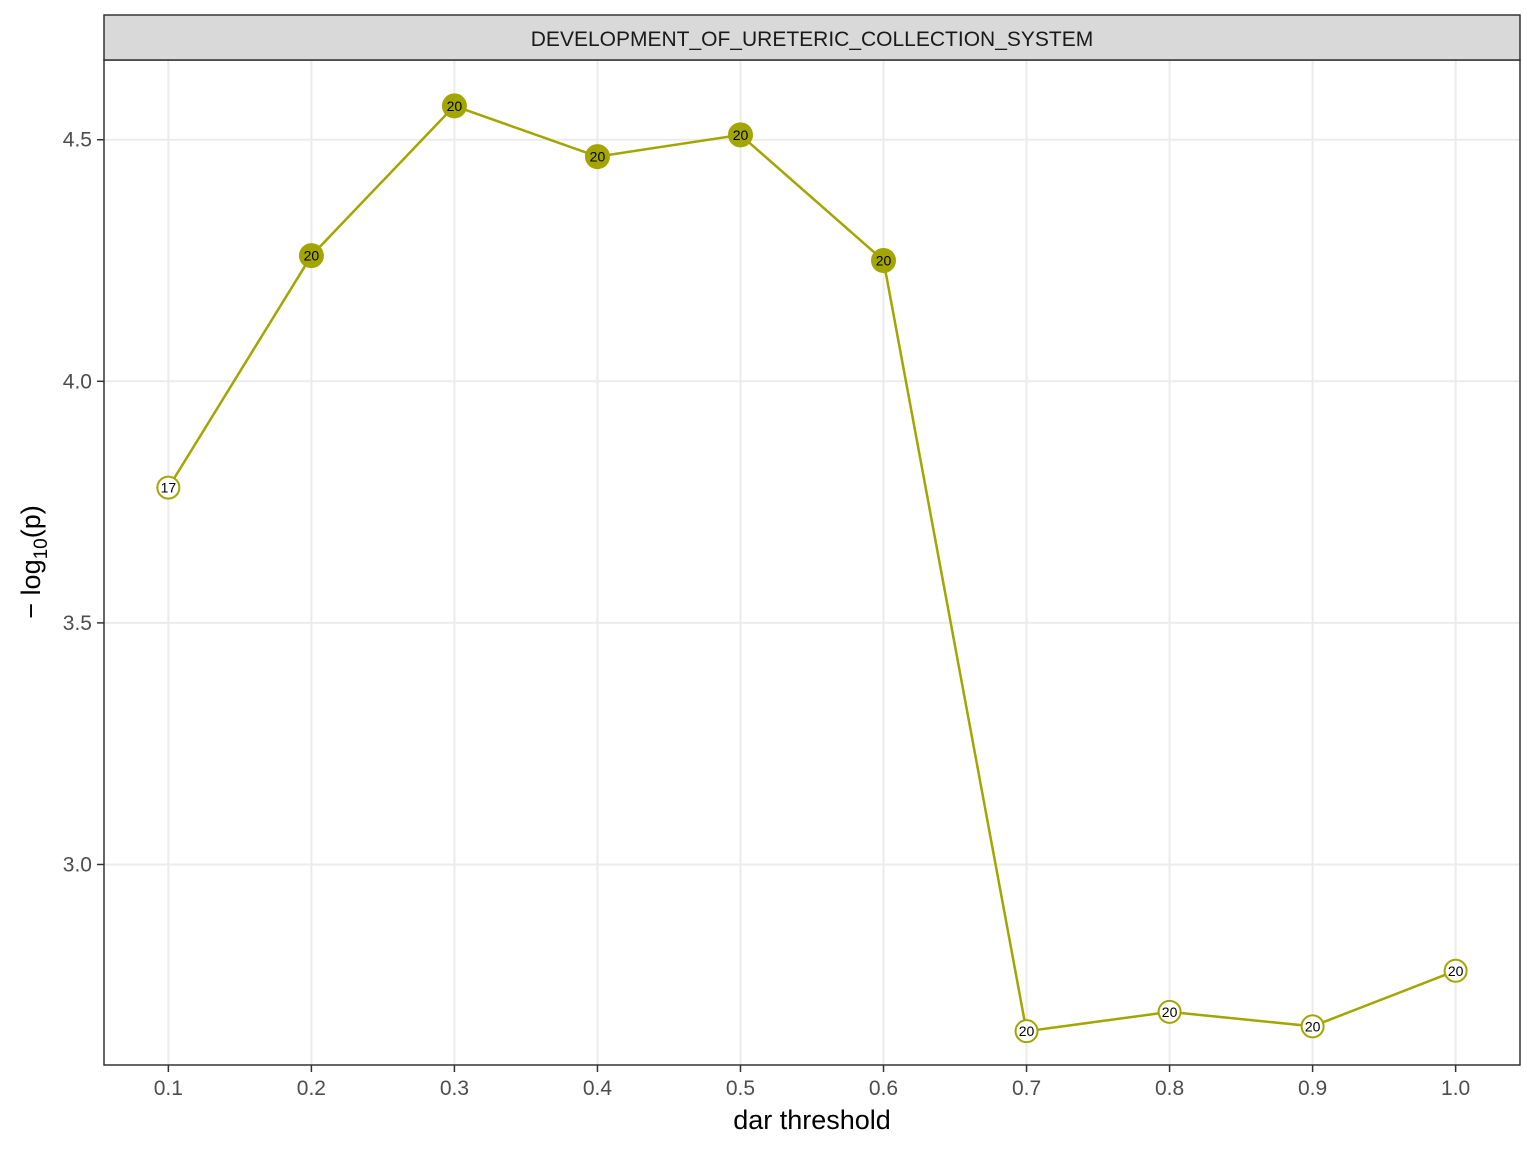  I want to click on x-tick-label: 0.1, so click(168, 1088).